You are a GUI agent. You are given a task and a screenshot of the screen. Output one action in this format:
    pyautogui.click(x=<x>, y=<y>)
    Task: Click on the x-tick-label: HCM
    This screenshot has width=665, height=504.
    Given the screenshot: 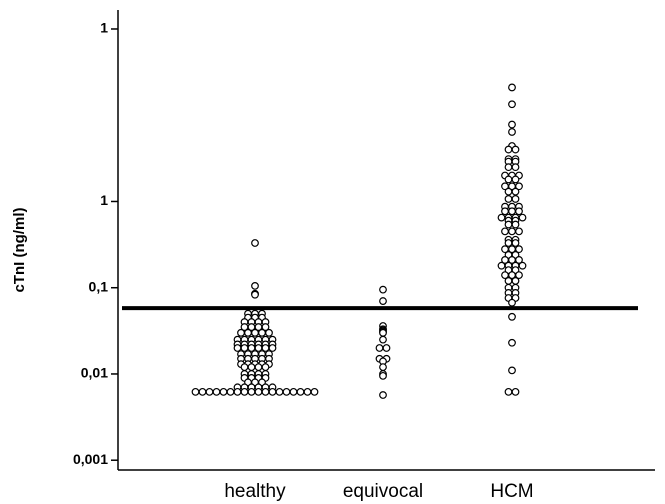 What is the action you would take?
    pyautogui.click(x=511, y=491)
    